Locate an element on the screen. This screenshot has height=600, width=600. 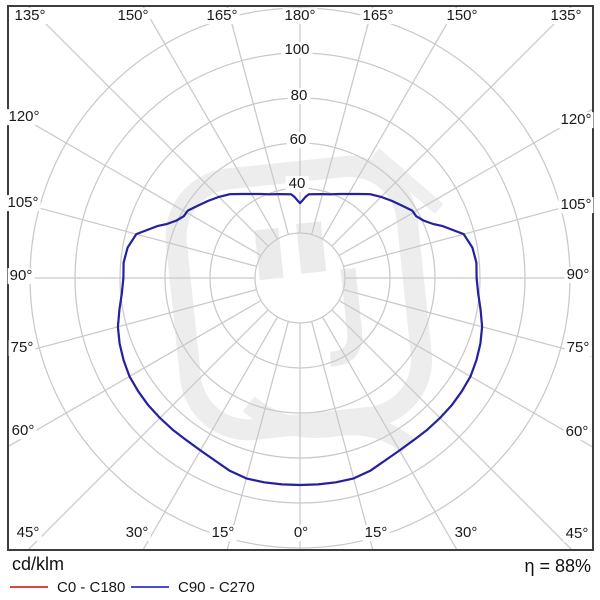
angle-label: 180° is located at coordinates (300, 16).